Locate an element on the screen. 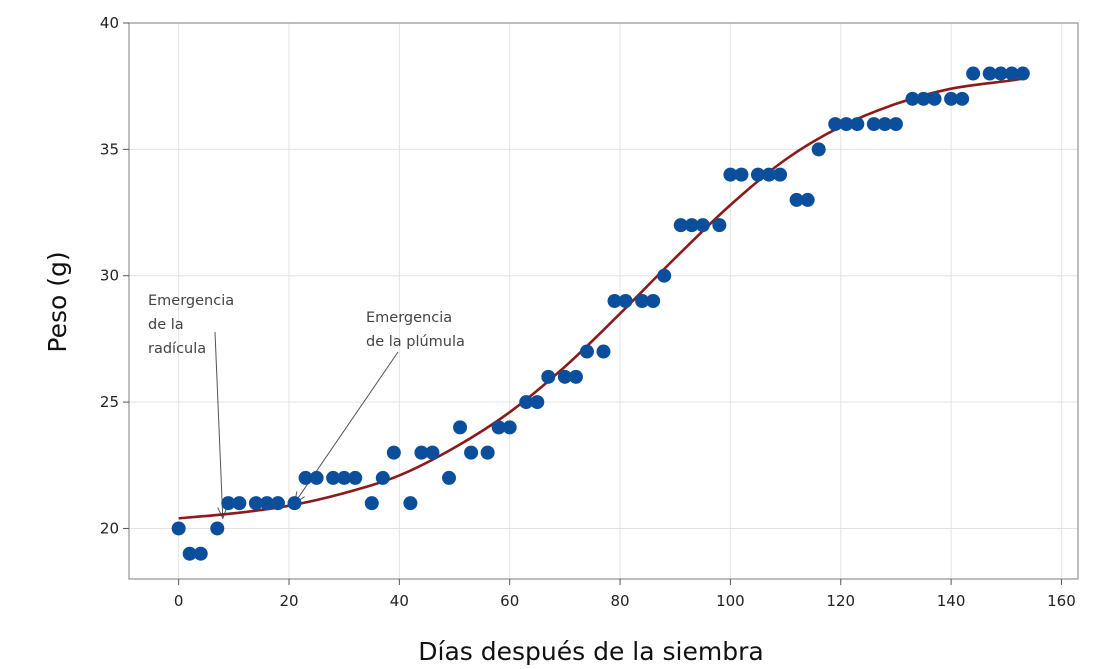 This screenshot has width=1109, height=669. annotation-arrowhead is located at coordinates (222, 513).